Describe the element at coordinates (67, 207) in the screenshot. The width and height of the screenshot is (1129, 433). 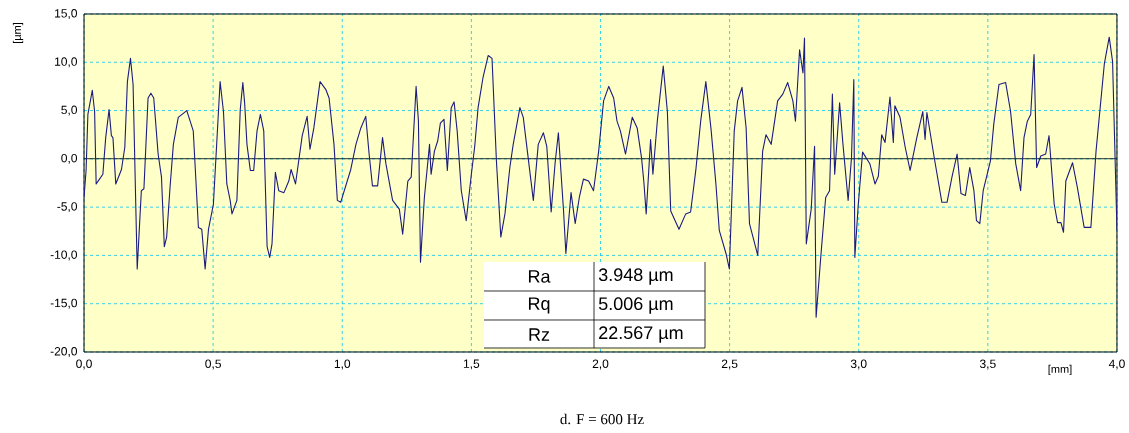
I see `y-tick-label: -5,0` at that location.